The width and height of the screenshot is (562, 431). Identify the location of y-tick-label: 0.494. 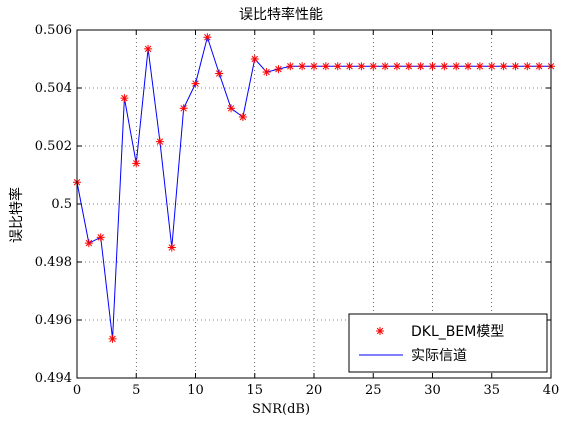
(53, 378).